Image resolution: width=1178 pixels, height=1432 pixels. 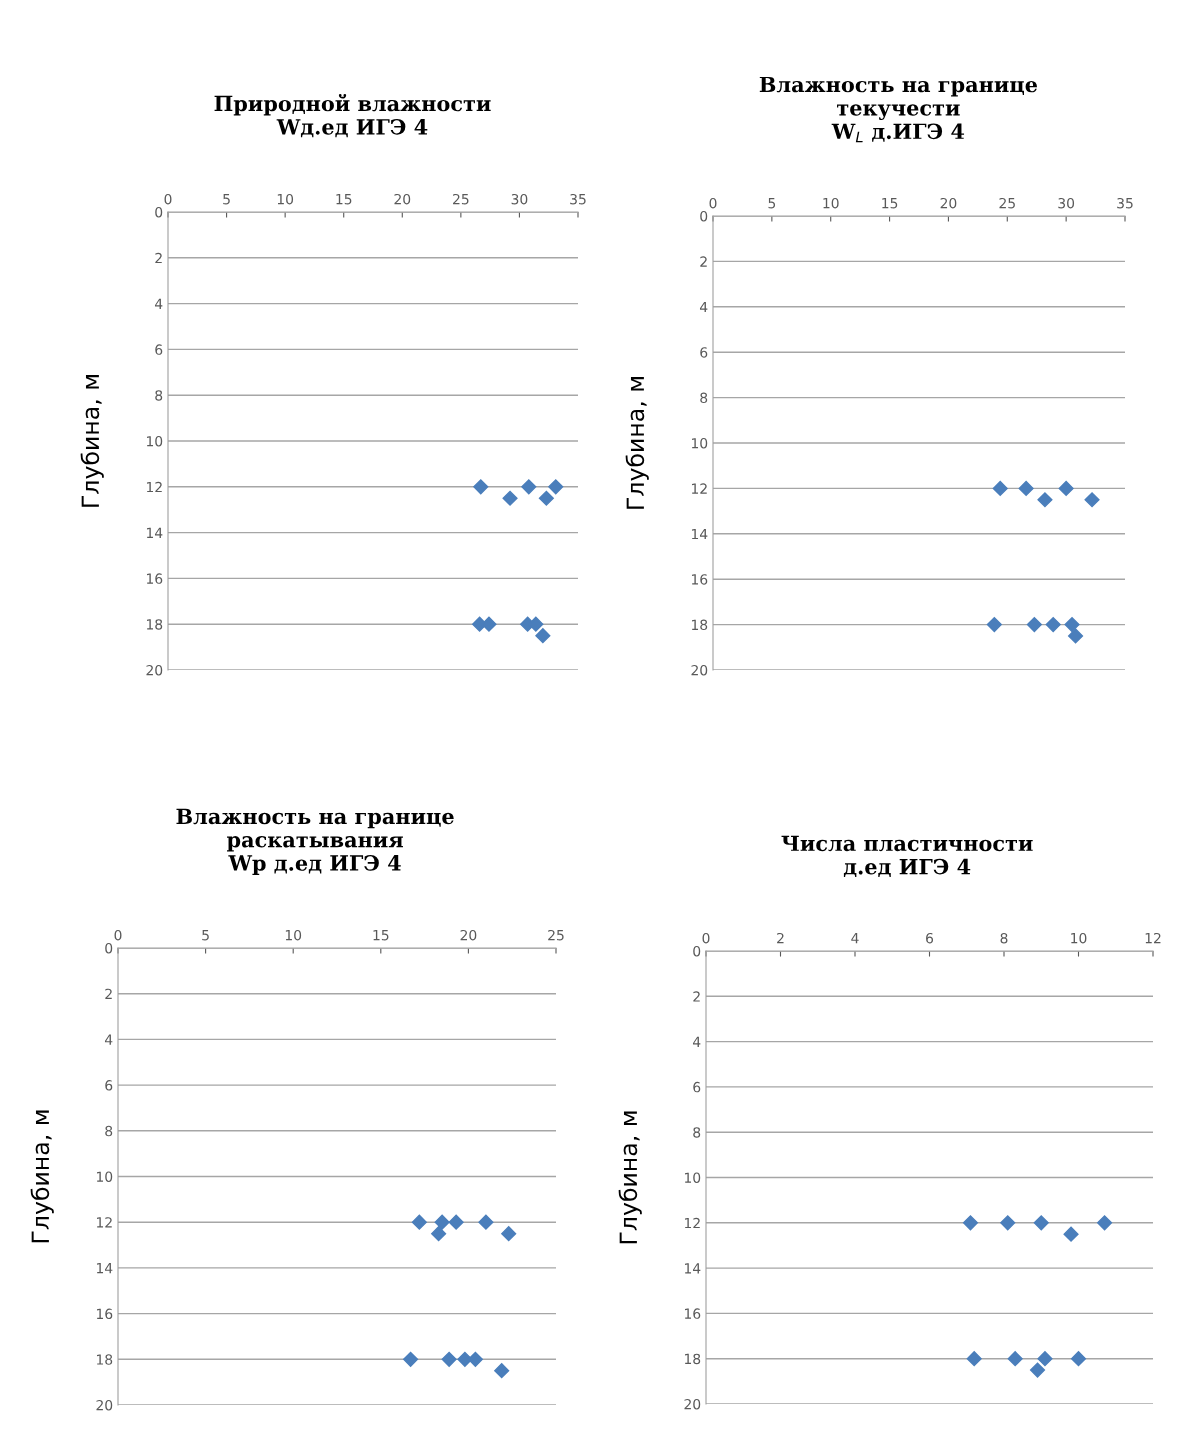 I want to click on x-tick-label: 6, so click(x=930, y=938).